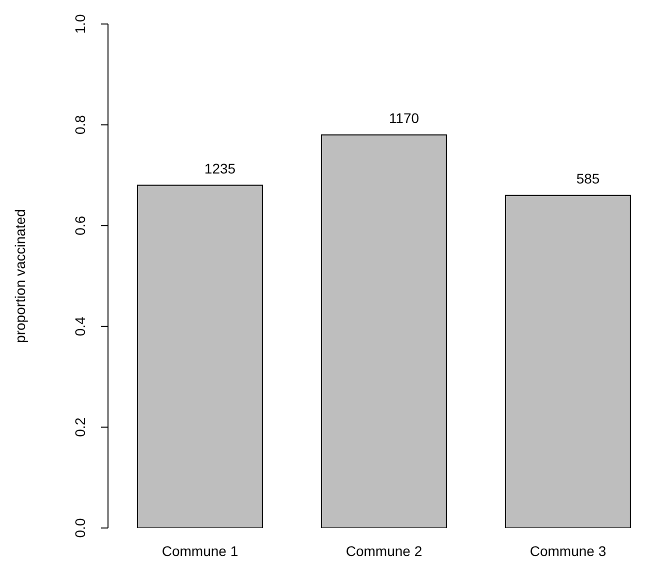  Describe the element at coordinates (80, 427) in the screenshot. I see `y-tick-label: 0.2` at that location.